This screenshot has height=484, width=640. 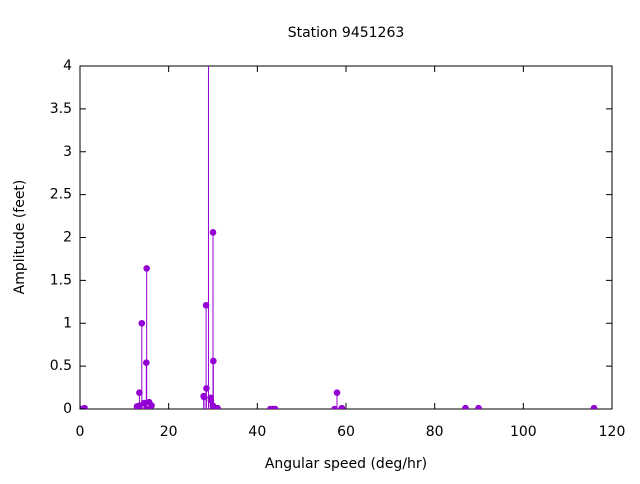 What do you see at coordinates (61, 280) in the screenshot?
I see `y-tick-label: 1.5` at bounding box center [61, 280].